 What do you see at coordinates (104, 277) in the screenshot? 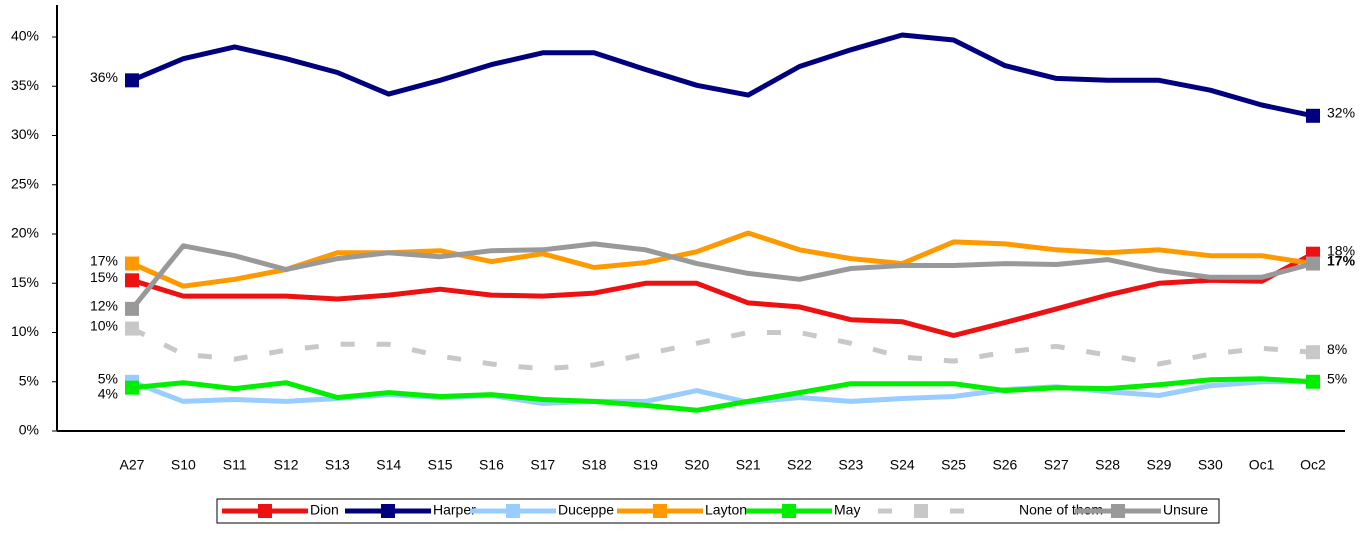
I see `data-label: 15%` at bounding box center [104, 277].